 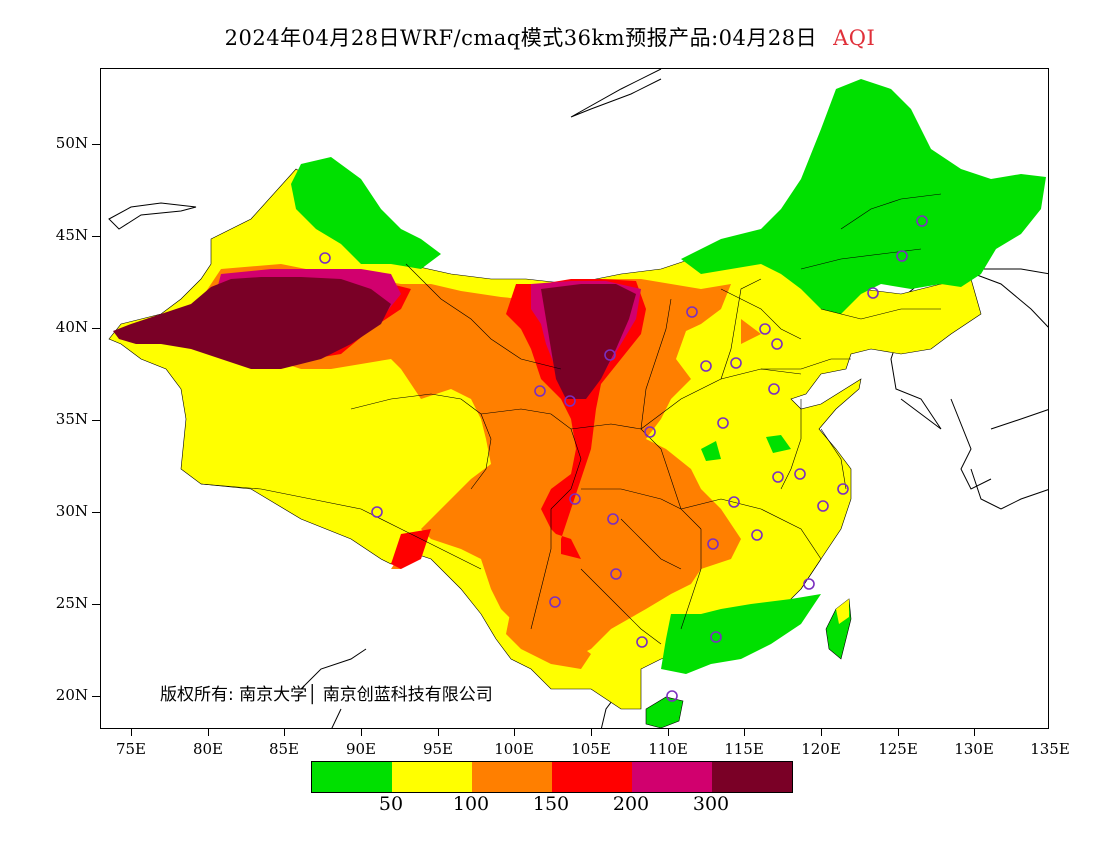 What do you see at coordinates (974, 749) in the screenshot?
I see `x-tick-label: 130E` at bounding box center [974, 749].